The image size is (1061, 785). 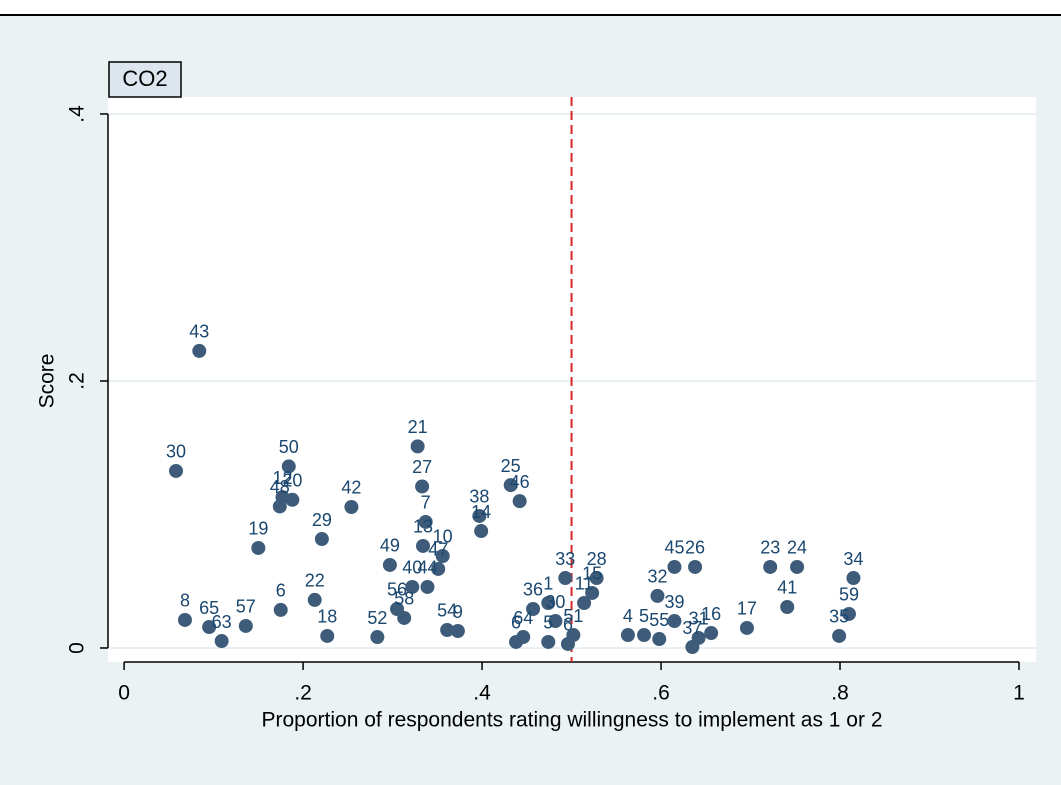 I want to click on point-label: 34, so click(x=853, y=559).